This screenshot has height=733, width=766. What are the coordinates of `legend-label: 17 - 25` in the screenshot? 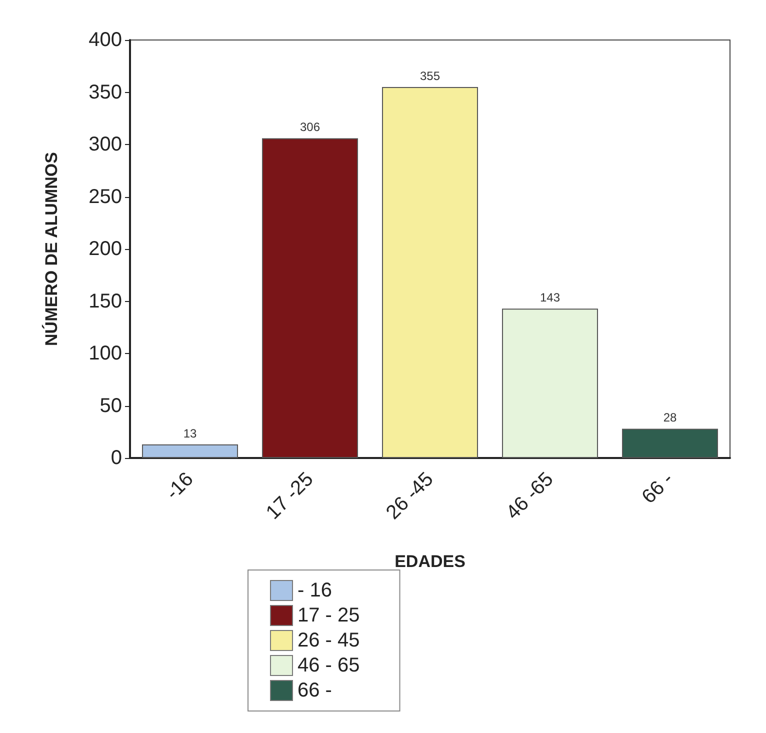 It's located at (329, 615).